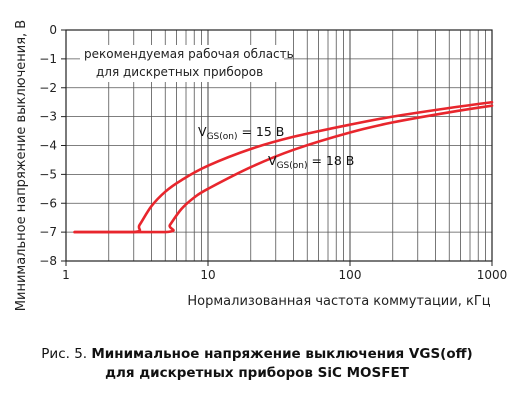  Describe the element at coordinates (350, 275) in the screenshot. I see `x-tick-label: 100` at that location.